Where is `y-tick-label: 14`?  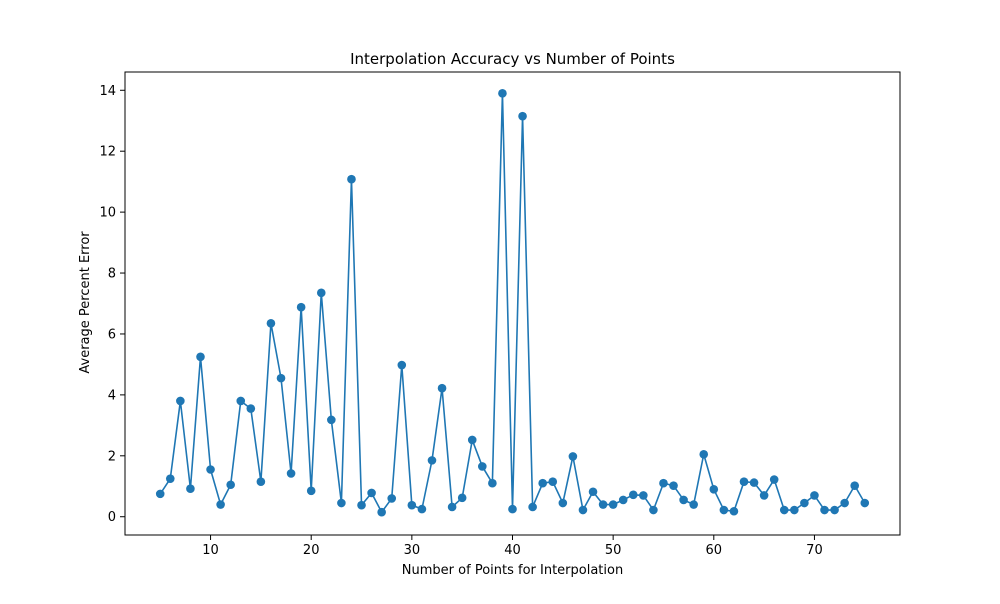
y-tick-label: 14 is located at coordinates (107, 91).